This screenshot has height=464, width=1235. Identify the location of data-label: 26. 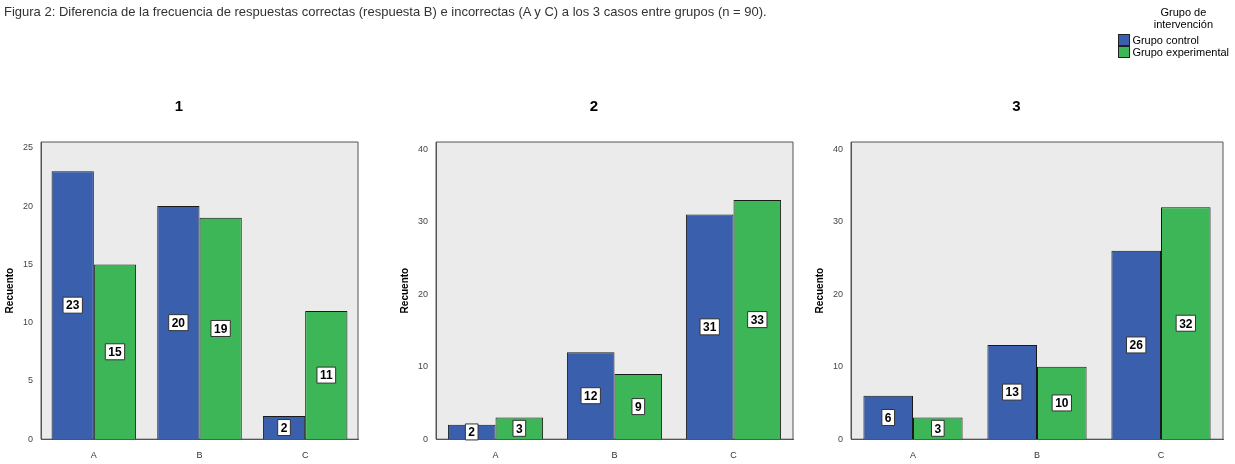
(1136, 345).